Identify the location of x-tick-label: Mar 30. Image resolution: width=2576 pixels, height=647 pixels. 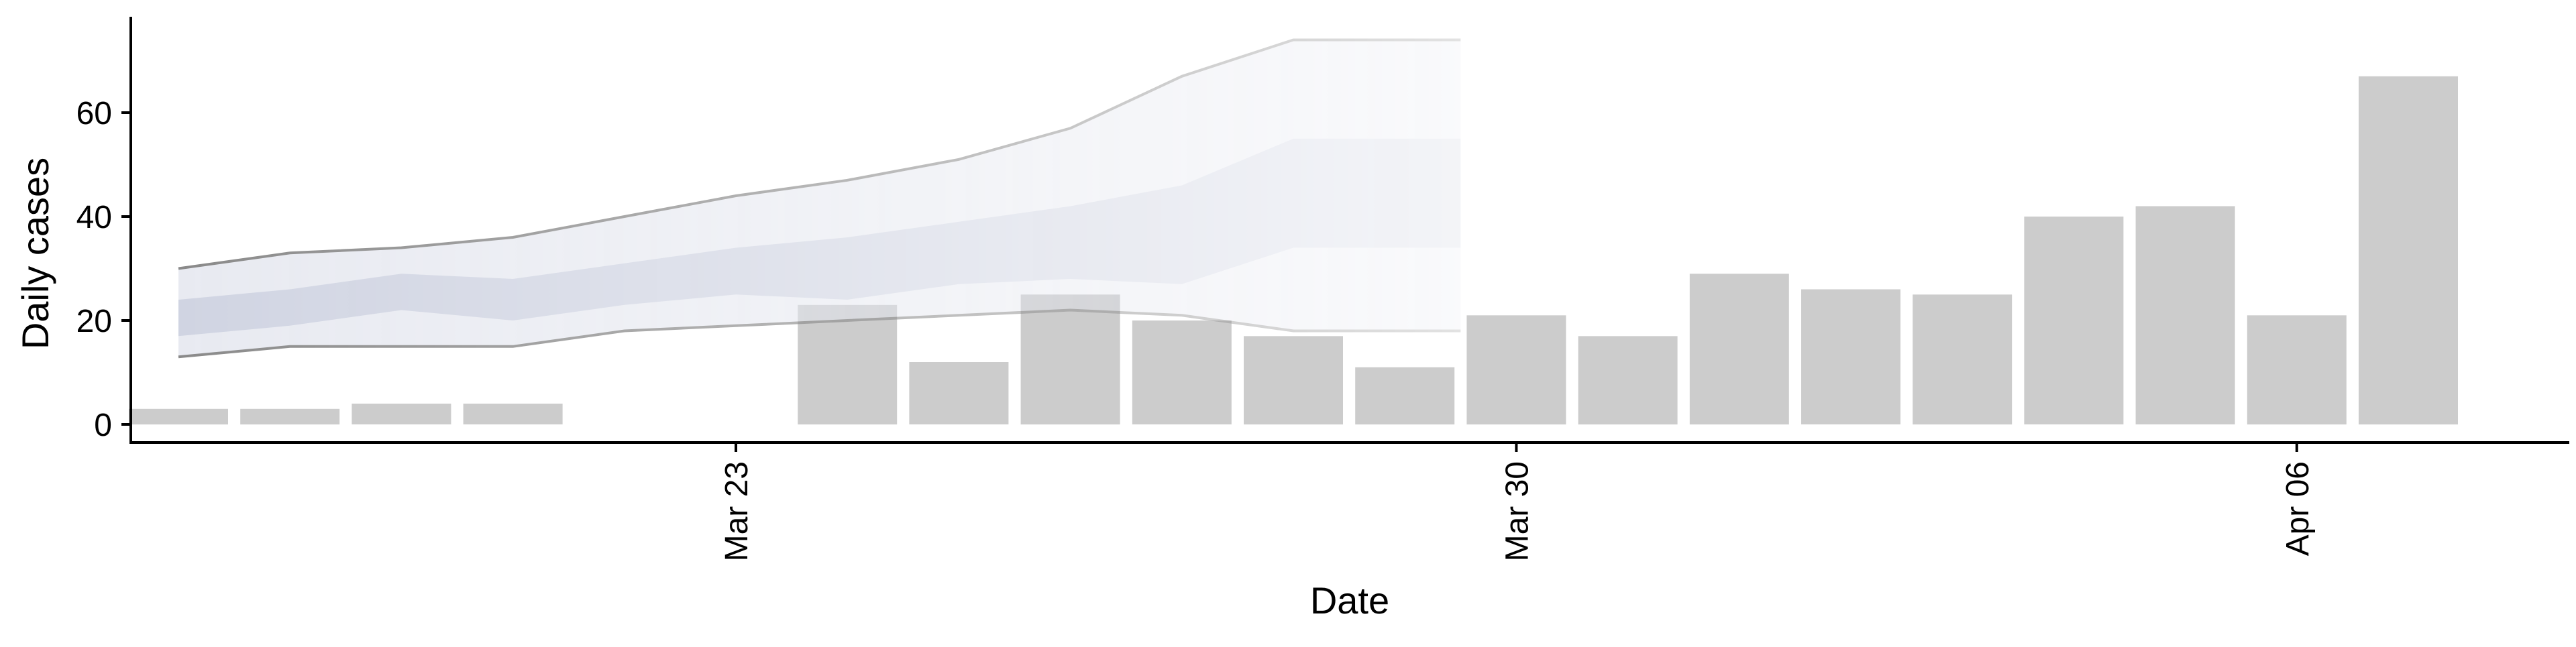
(1517, 511).